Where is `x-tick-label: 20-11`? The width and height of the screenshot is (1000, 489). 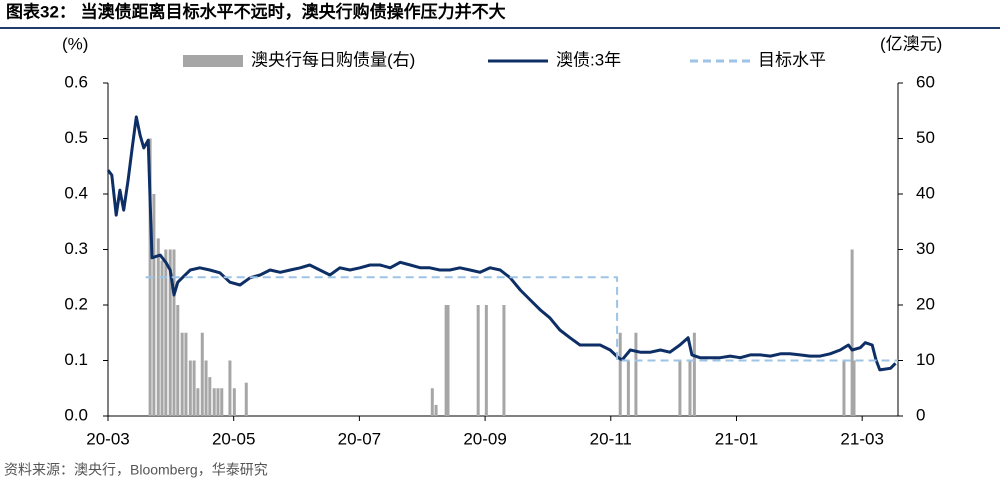 x-tick-label: 20-11 is located at coordinates (611, 438).